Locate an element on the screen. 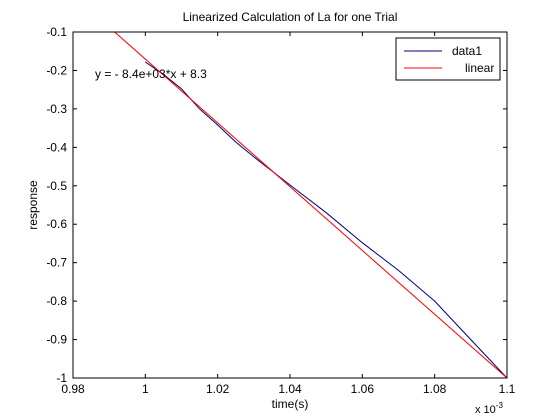 This screenshot has width=560, height=420. y-axis-label: response is located at coordinates (33, 205).